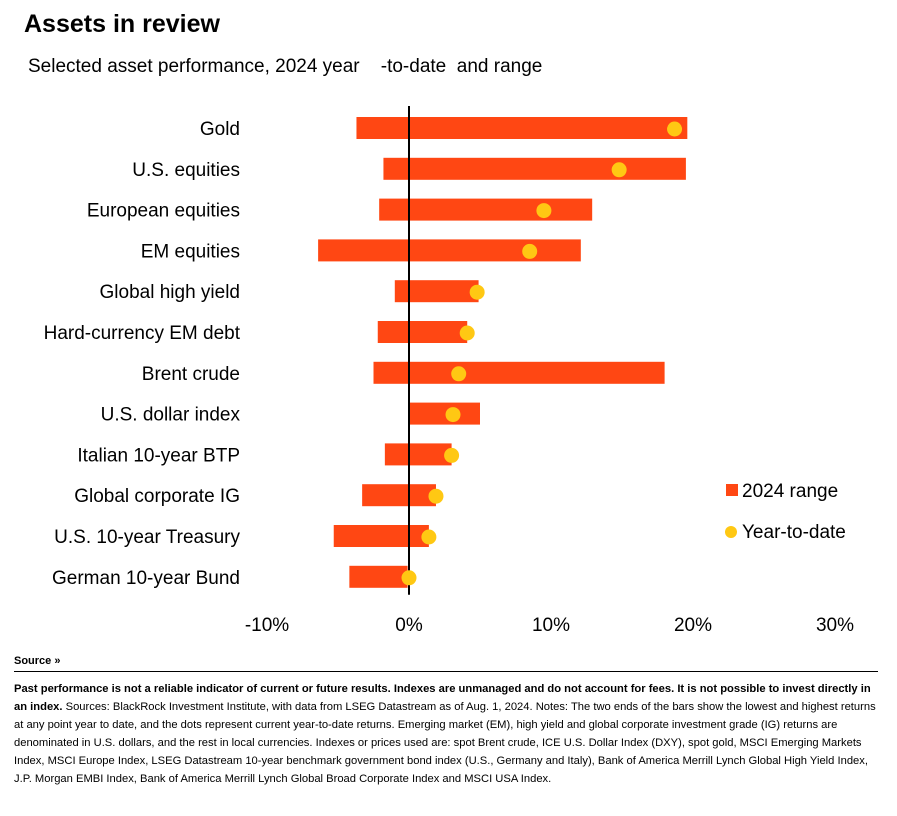 Image resolution: width=897 pixels, height=816 pixels. What do you see at coordinates (790, 491) in the screenshot?
I see `legend-range-label: 2024 range` at bounding box center [790, 491].